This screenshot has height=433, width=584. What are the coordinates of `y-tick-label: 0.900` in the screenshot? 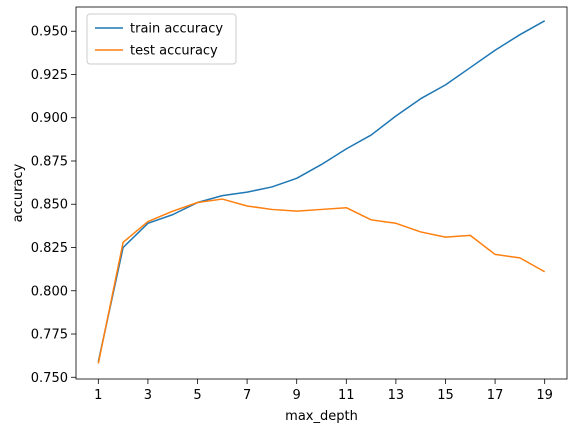 It's located at (49, 118).